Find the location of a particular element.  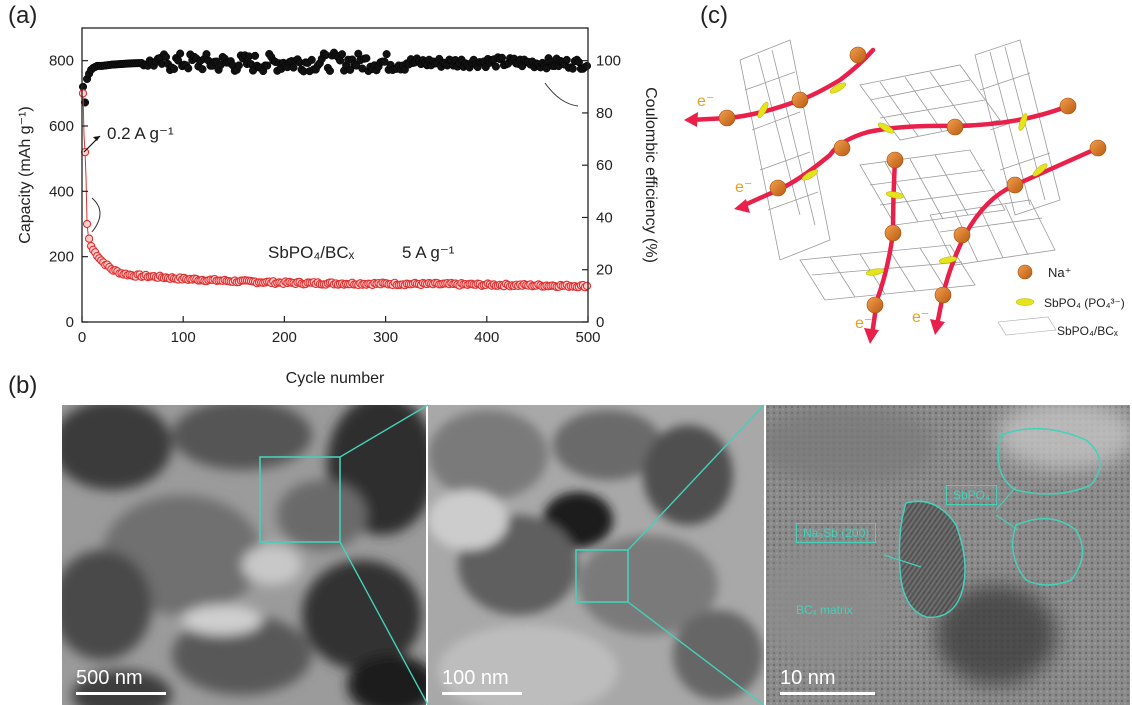

sbpo4-particles is located at coordinates (902, 179).